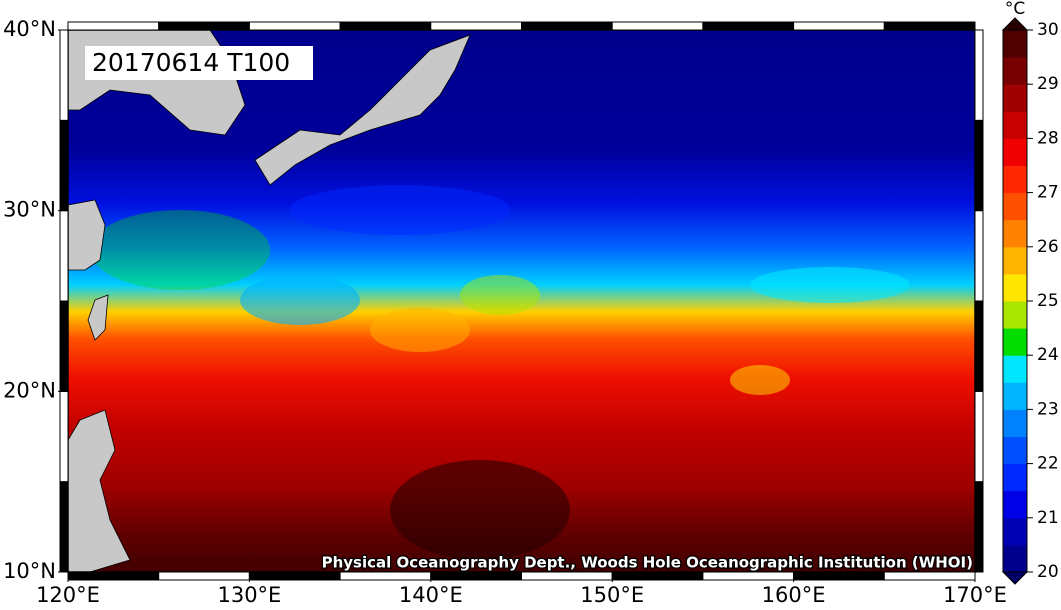  I want to click on colorbar-tick-label: 27, so click(1048, 193).